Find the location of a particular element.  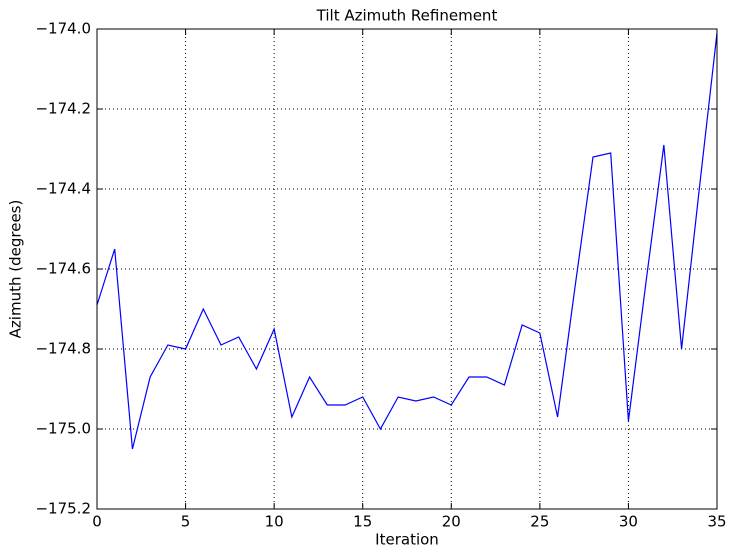

chart-title: Tilt Azimuth Refinement is located at coordinates (407, 16).